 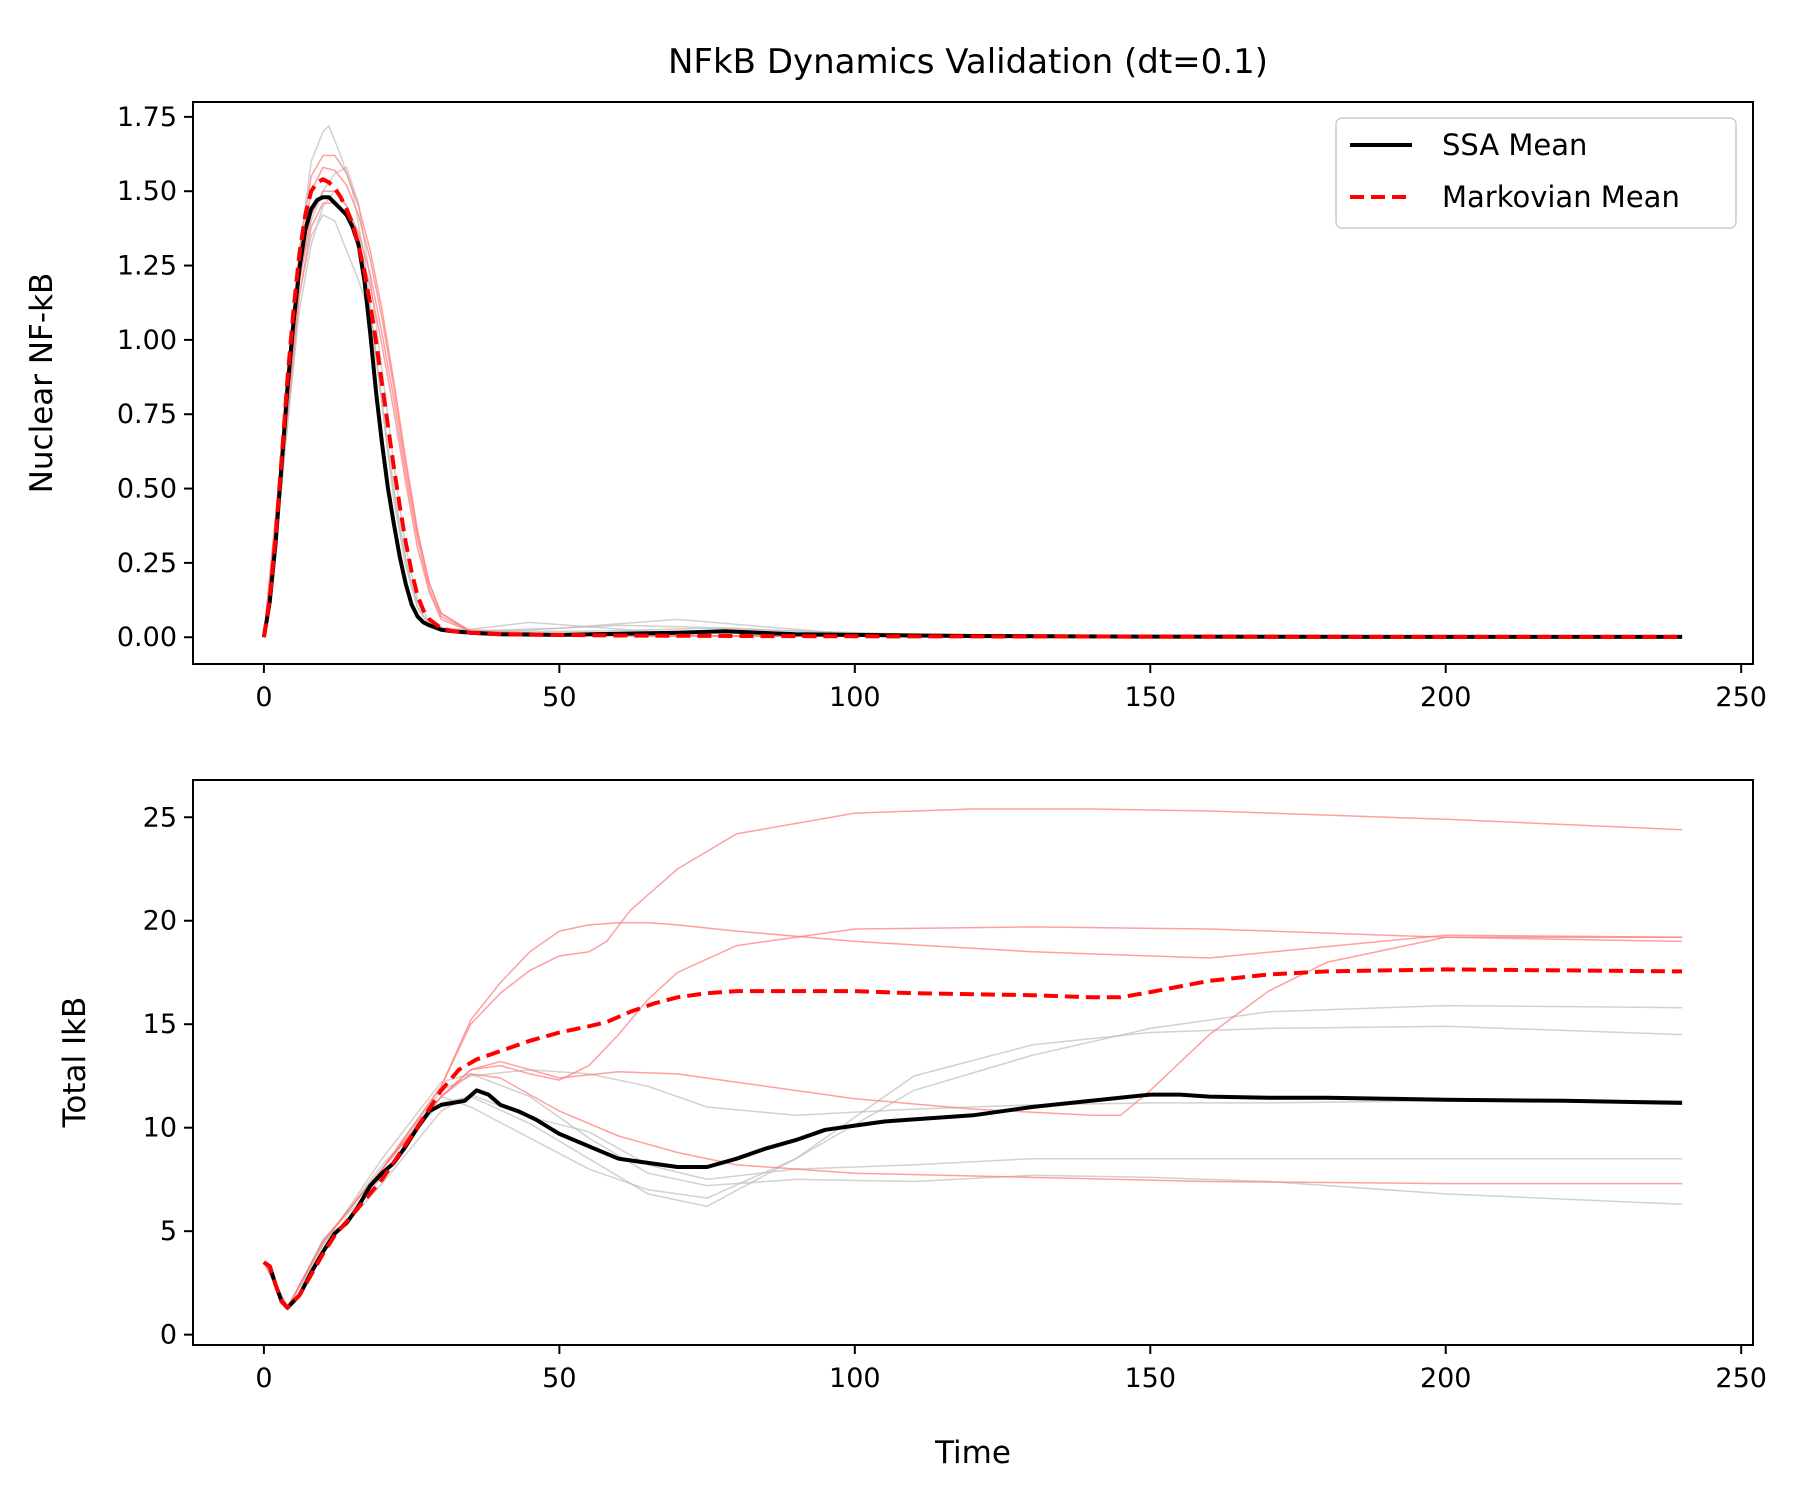 What do you see at coordinates (855, 1378) in the screenshot?
I see `bot-x-tick-label-100: 100` at bounding box center [855, 1378].